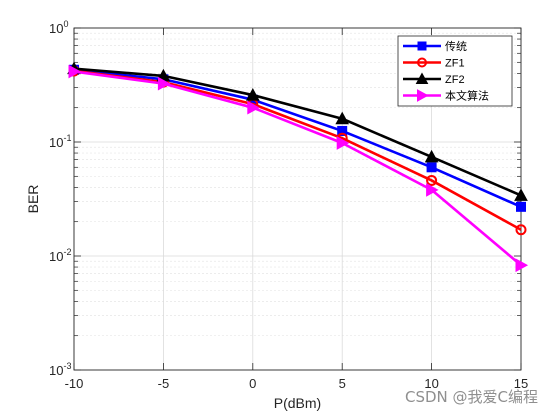 The width and height of the screenshot is (550, 418). What do you see at coordinates (60, 255) in the screenshot?
I see `y-tick-label: 10⁻²` at bounding box center [60, 255].